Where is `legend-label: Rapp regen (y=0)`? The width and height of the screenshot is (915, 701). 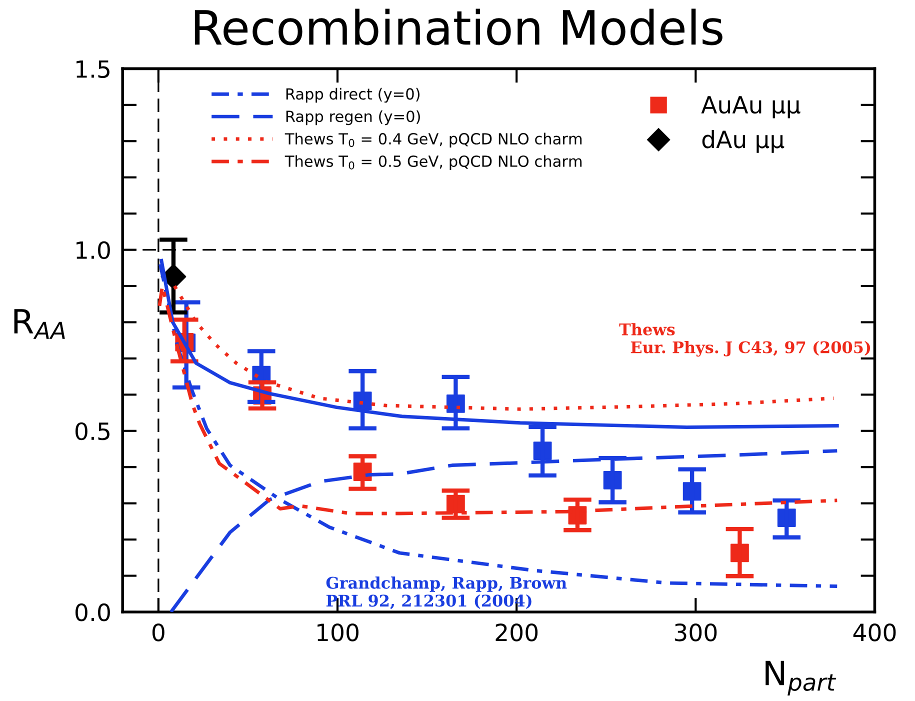
legend-label: Rapp regen (y=0) is located at coordinates (353, 118).